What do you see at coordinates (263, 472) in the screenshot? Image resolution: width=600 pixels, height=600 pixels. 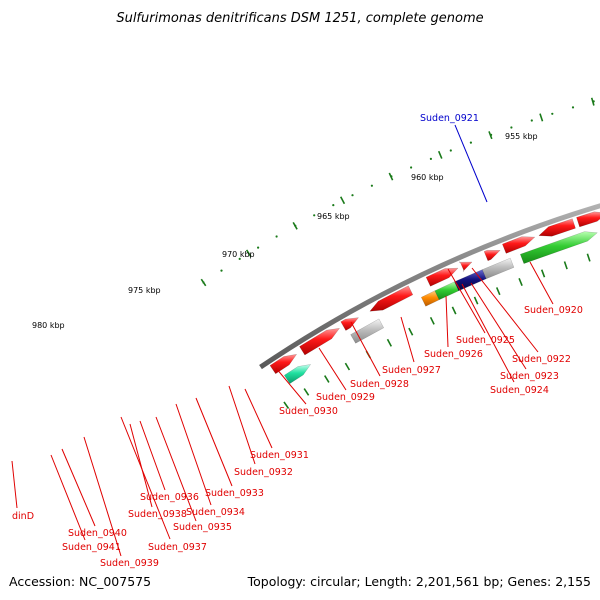 I see `gene-label: Suden_0932` at bounding box center [263, 472].